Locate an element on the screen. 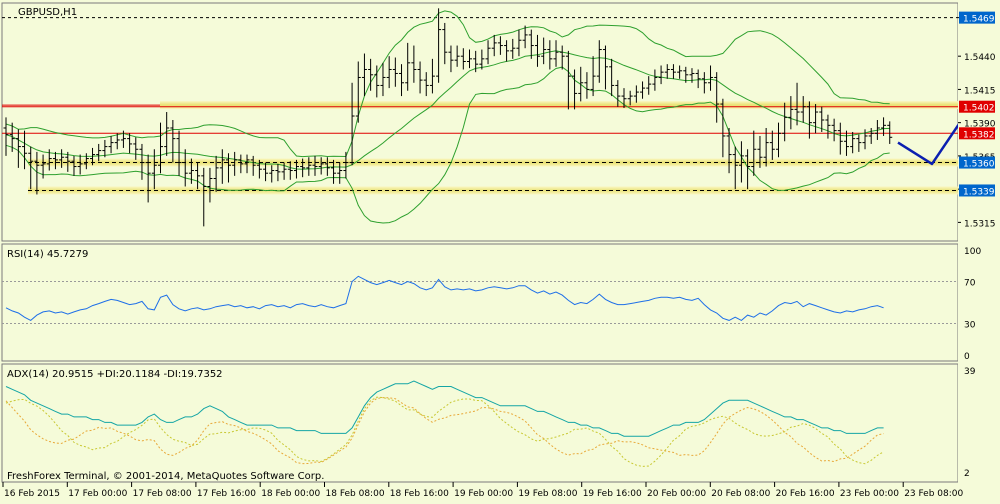 This screenshot has width=1000, height=504. rsi-tick-label: 30 is located at coordinates (970, 326).